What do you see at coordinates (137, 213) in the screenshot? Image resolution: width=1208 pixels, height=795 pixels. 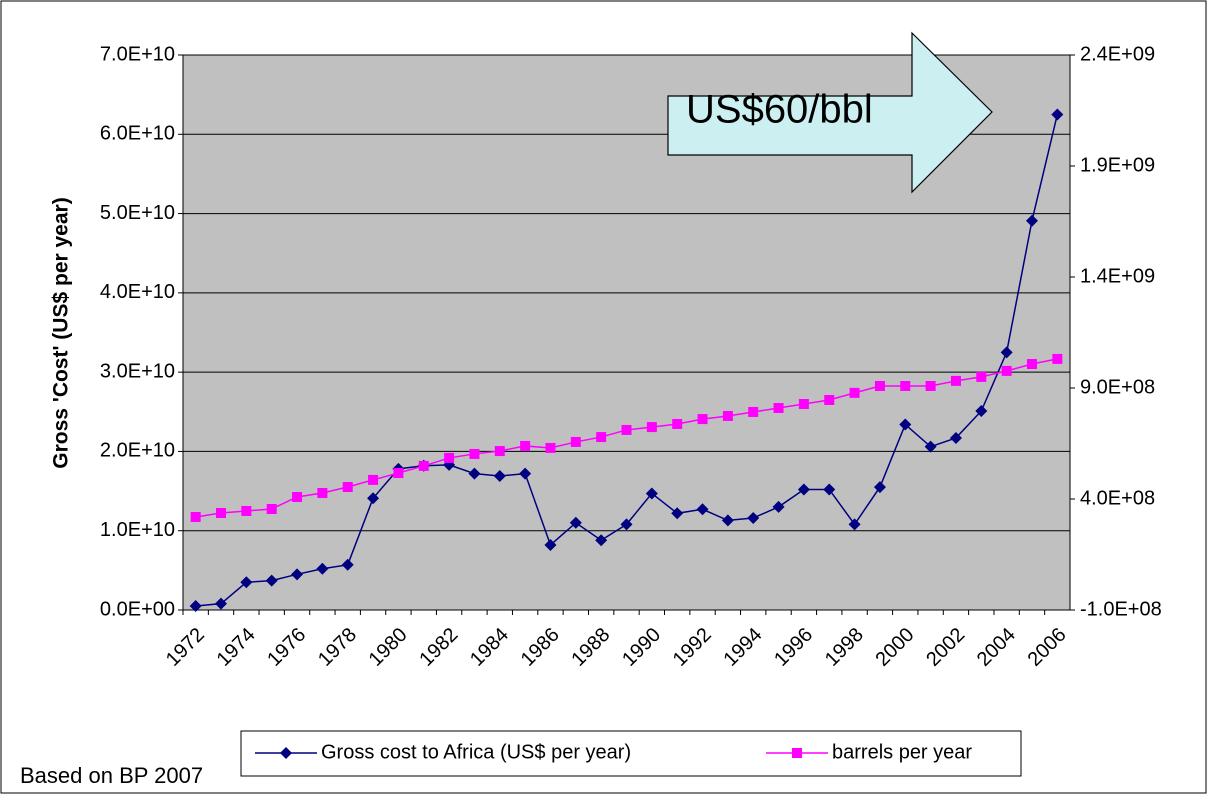 I see `y-tick-label: 5.0E+10` at bounding box center [137, 213].